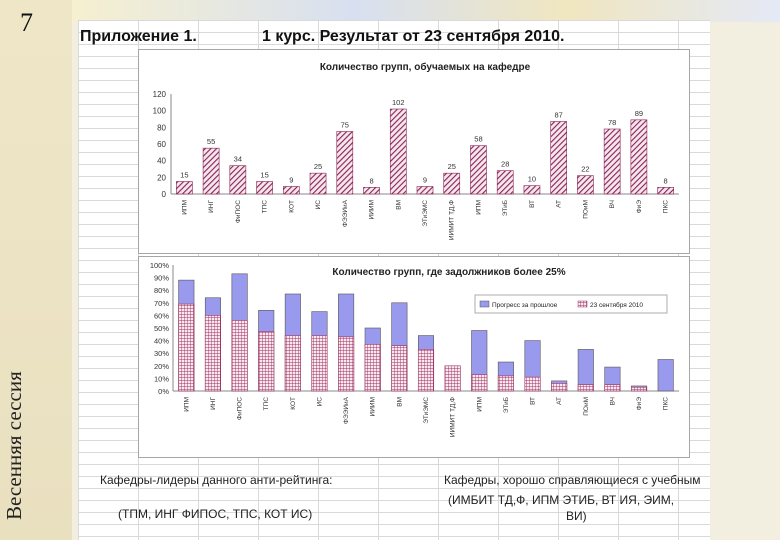 The width and height of the screenshot is (780, 540). I want to click on x-tick-label: ПОиМ, so click(585, 209).